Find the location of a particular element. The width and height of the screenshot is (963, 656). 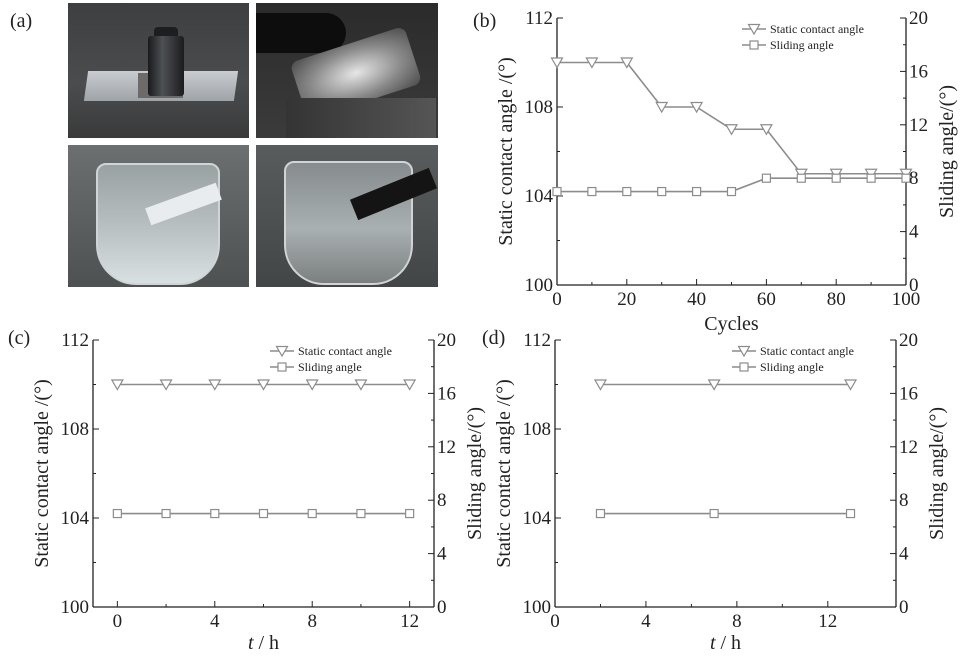

photo-abrasion is located at coordinates (347, 70).